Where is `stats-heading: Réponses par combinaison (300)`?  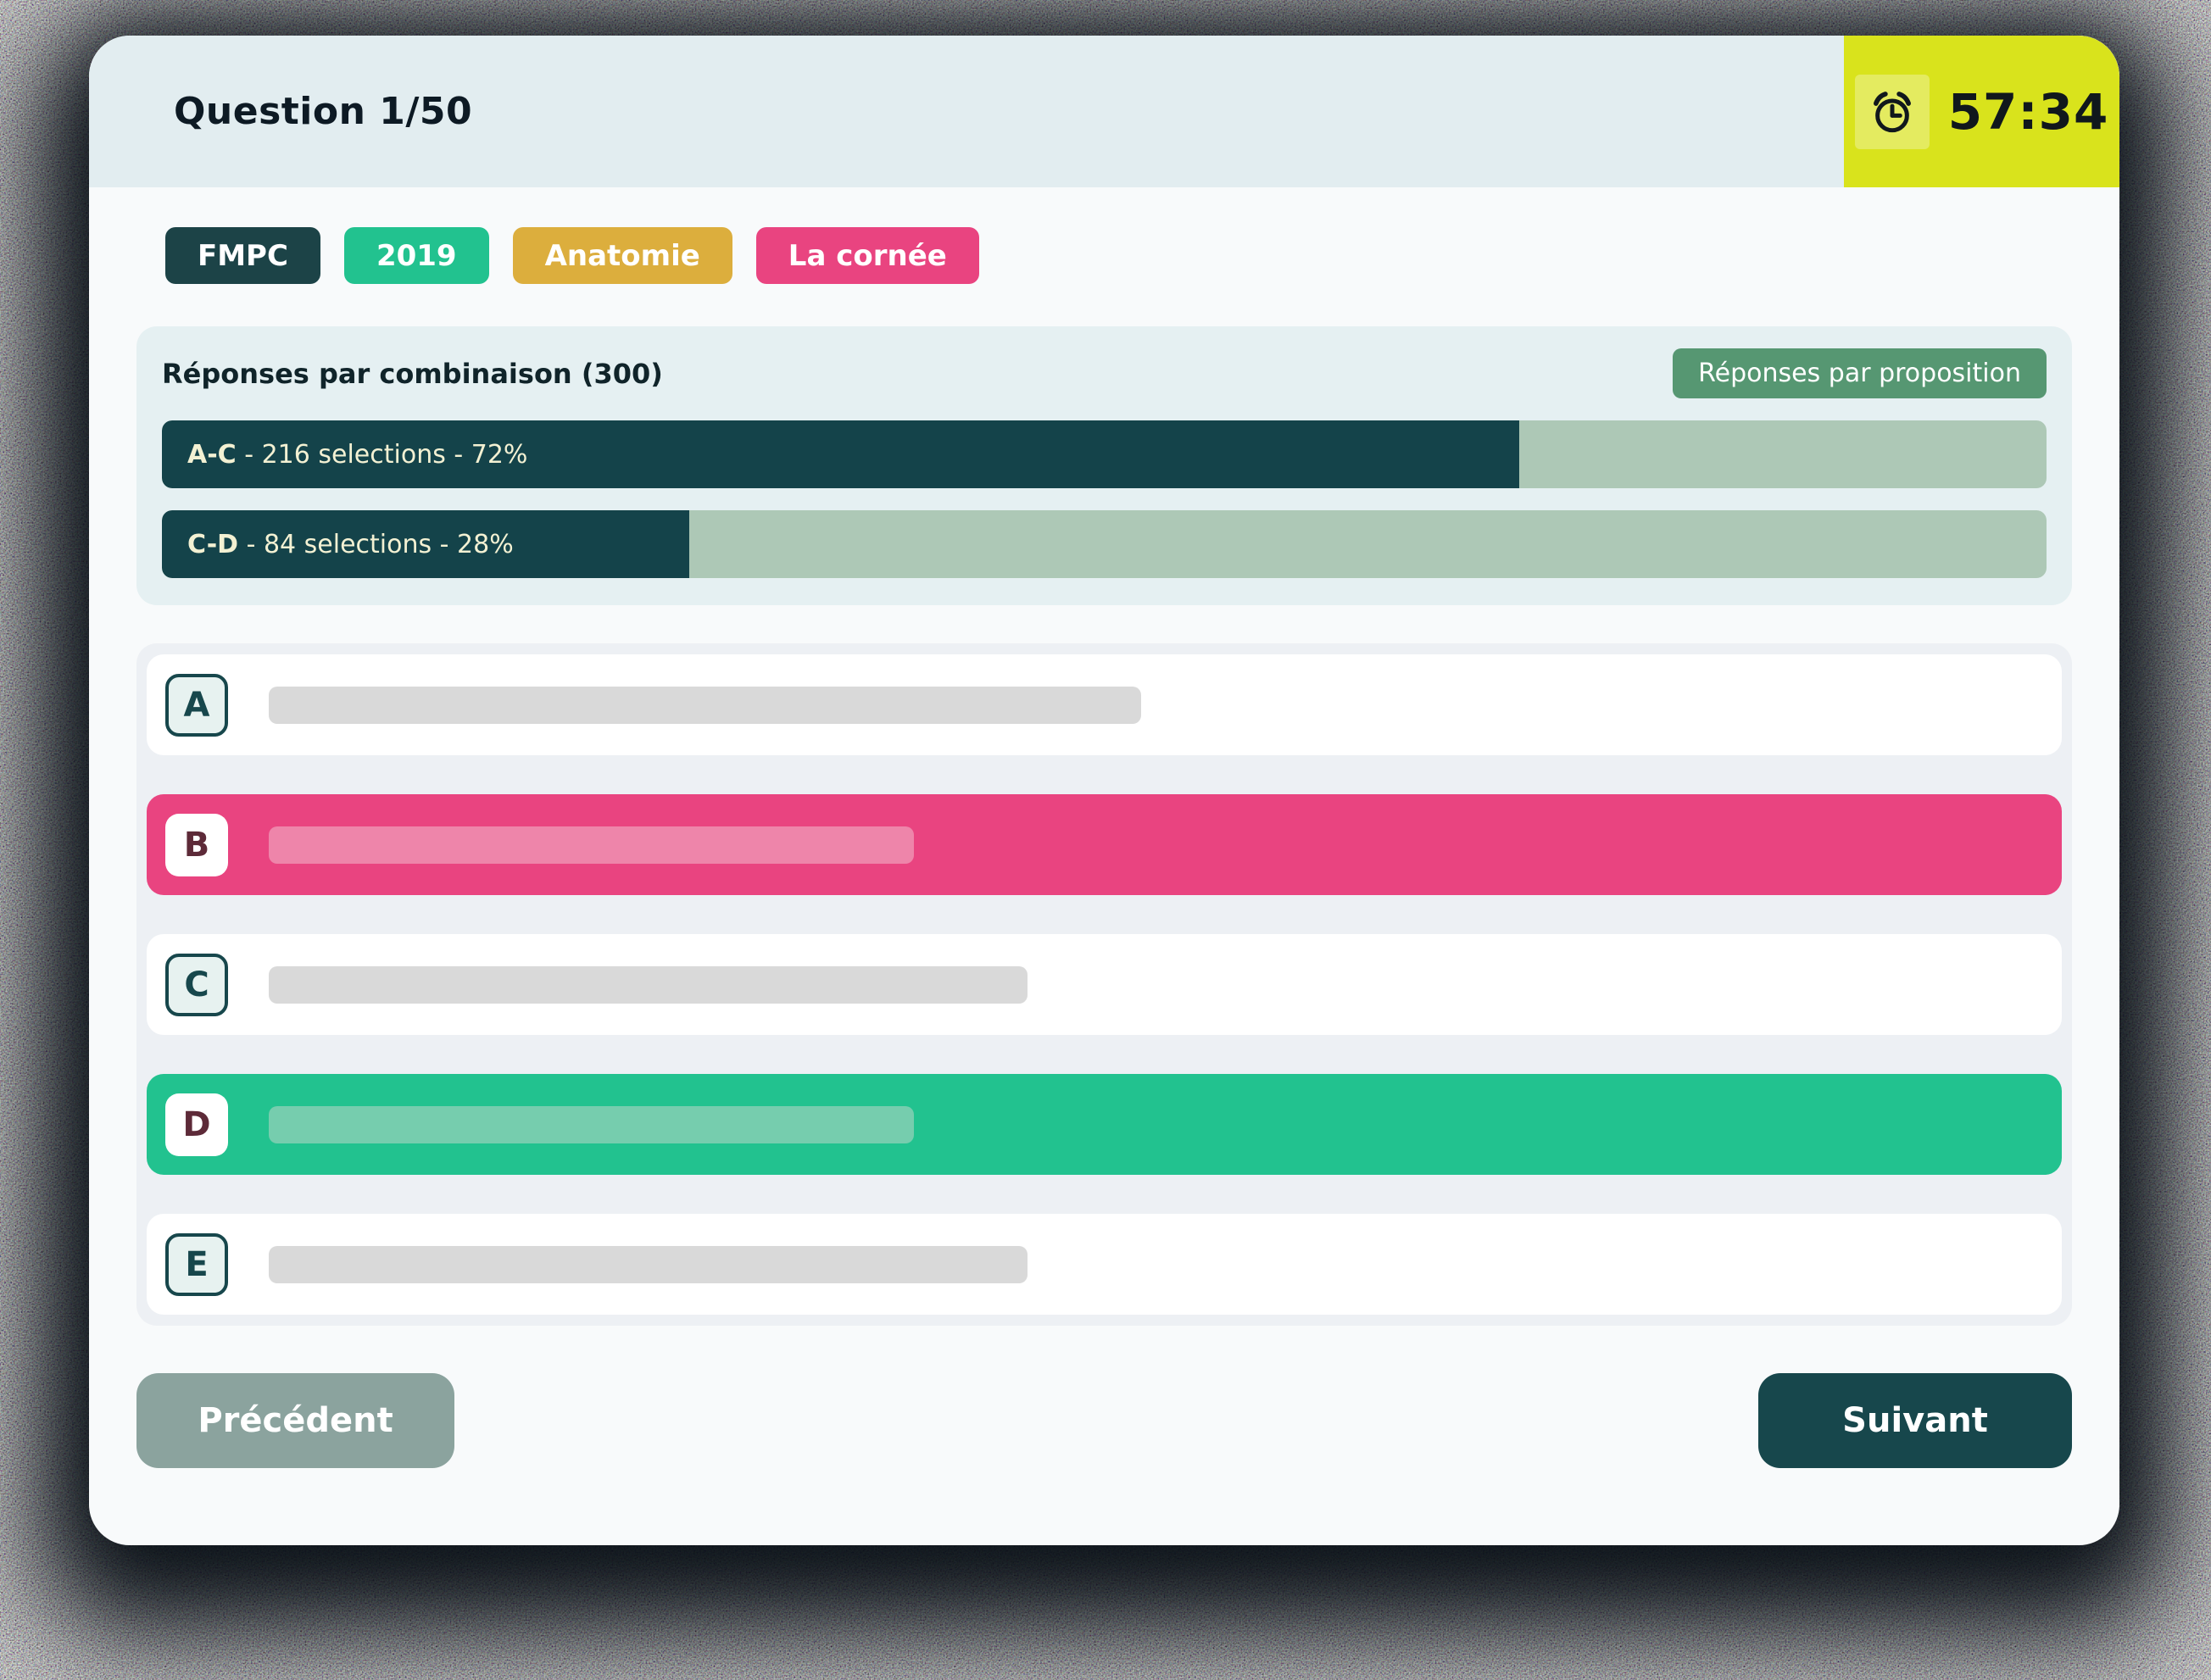 stats-heading: Réponses par combinaison (300) is located at coordinates (412, 373).